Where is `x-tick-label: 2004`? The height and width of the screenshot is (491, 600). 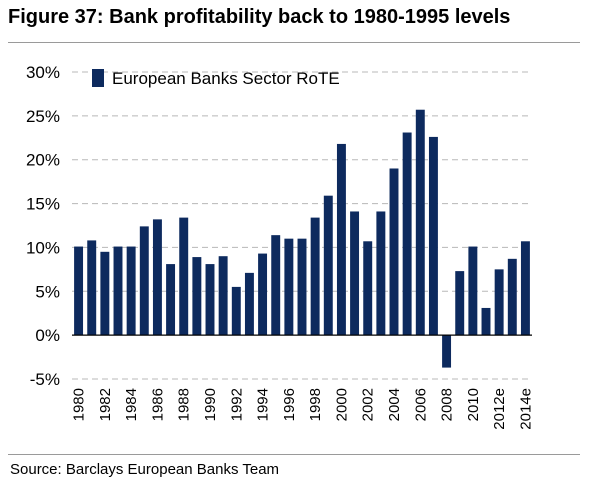
x-tick-label: 2004 is located at coordinates (394, 404).